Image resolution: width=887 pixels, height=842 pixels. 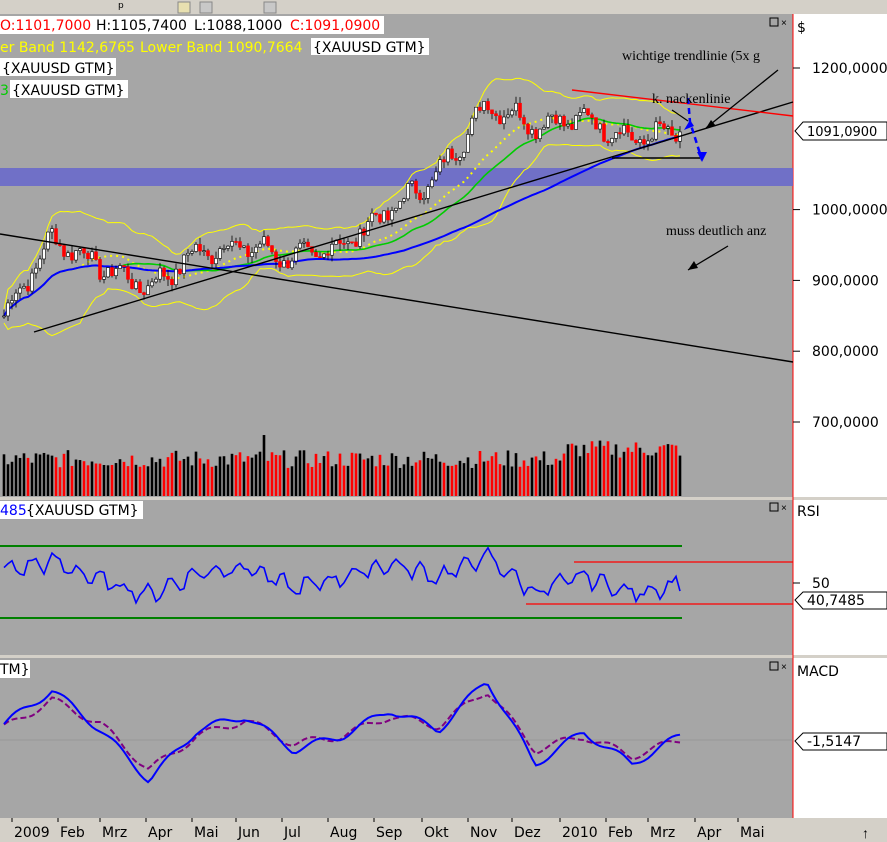 I want to click on long-downtrend-line, so click(x=397, y=298).